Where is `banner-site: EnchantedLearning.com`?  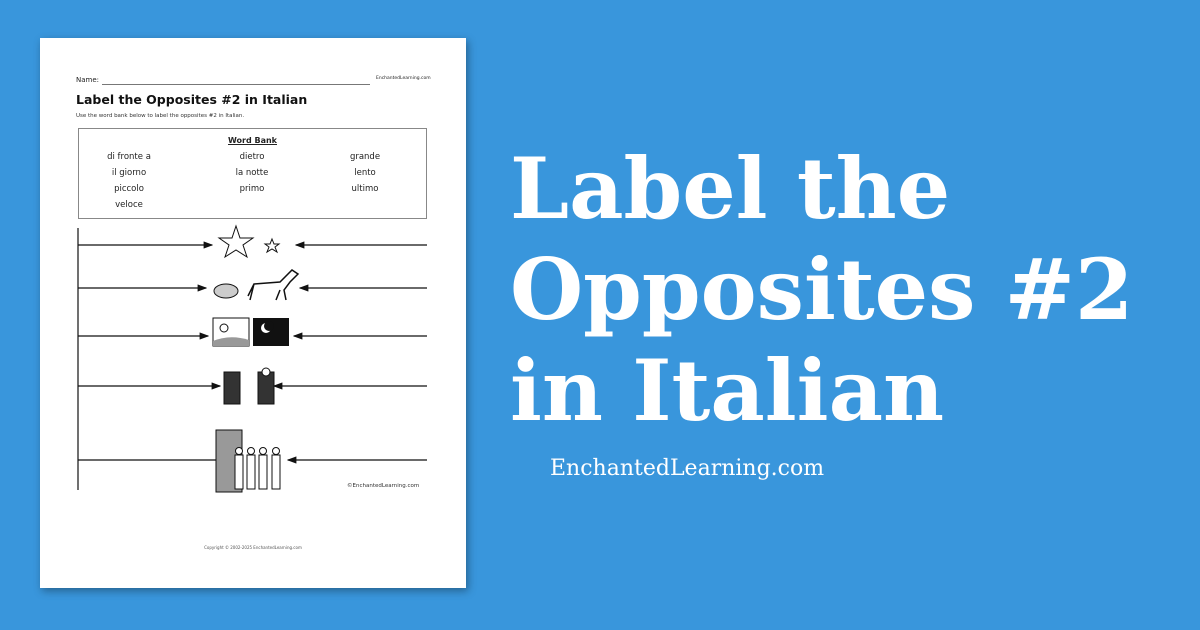 banner-site: EnchantedLearning.com is located at coordinates (687, 468).